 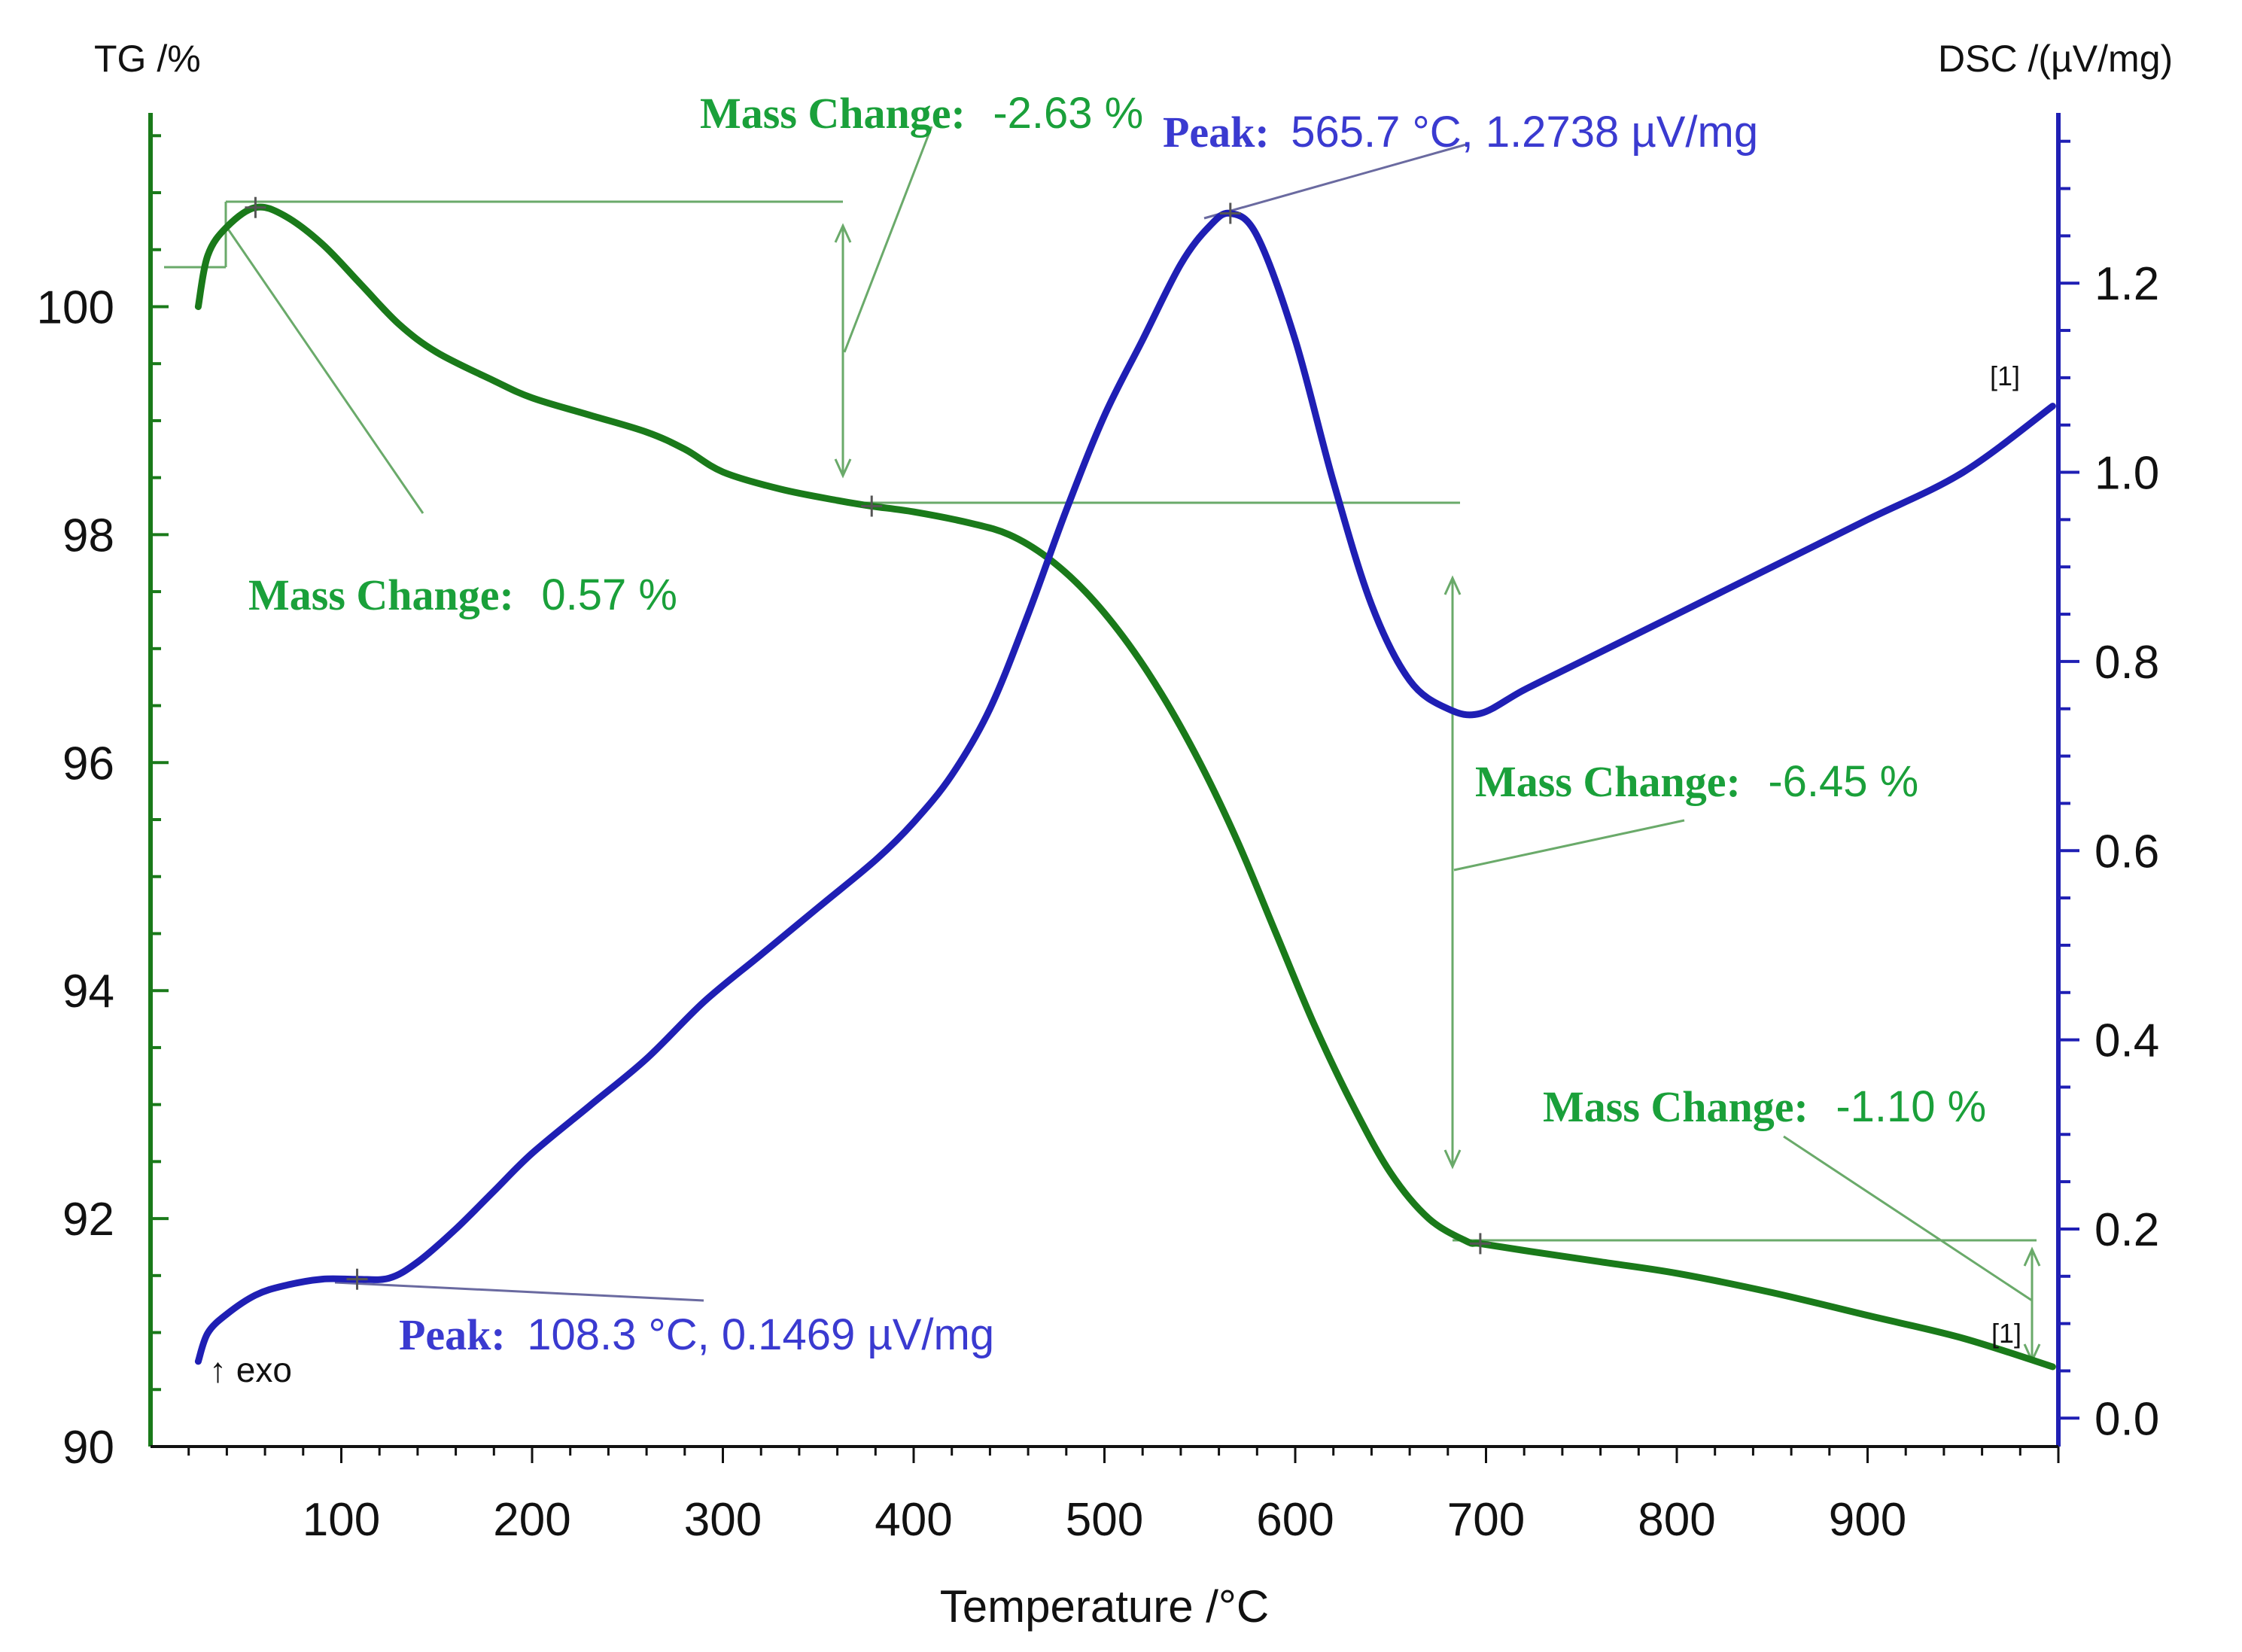 What do you see at coordinates (324, 369) in the screenshot?
I see `mass-change-1-leader` at bounding box center [324, 369].